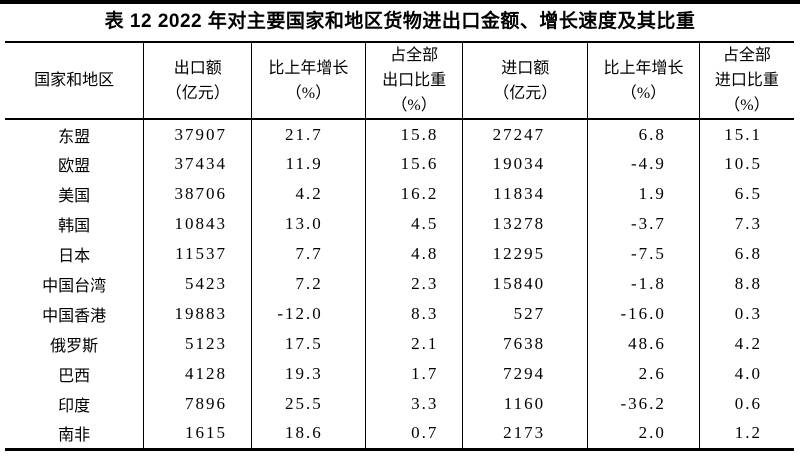 The width and height of the screenshot is (800, 467). Describe the element at coordinates (525, 134) in the screenshot. I see `cell-import-amount: 27247` at that location.